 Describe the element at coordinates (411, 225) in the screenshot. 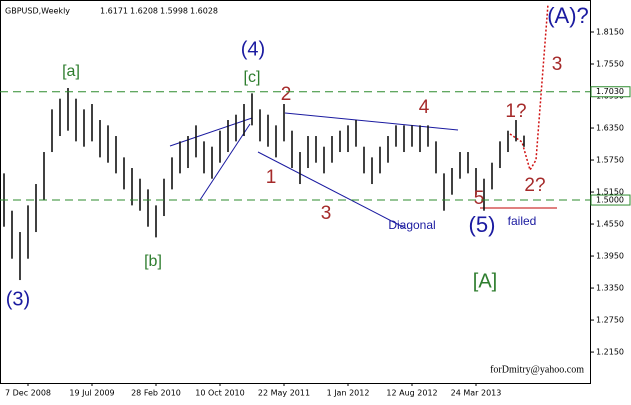

I see `note: Diagonal` at that location.